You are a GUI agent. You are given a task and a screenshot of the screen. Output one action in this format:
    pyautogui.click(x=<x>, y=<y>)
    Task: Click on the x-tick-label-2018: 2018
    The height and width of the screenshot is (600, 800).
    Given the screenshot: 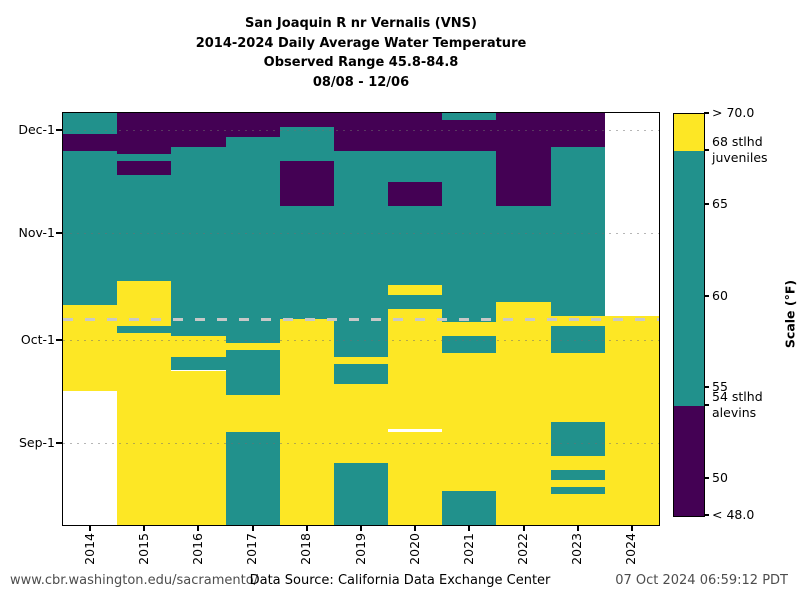 What is the action you would take?
    pyautogui.click(x=306, y=549)
    